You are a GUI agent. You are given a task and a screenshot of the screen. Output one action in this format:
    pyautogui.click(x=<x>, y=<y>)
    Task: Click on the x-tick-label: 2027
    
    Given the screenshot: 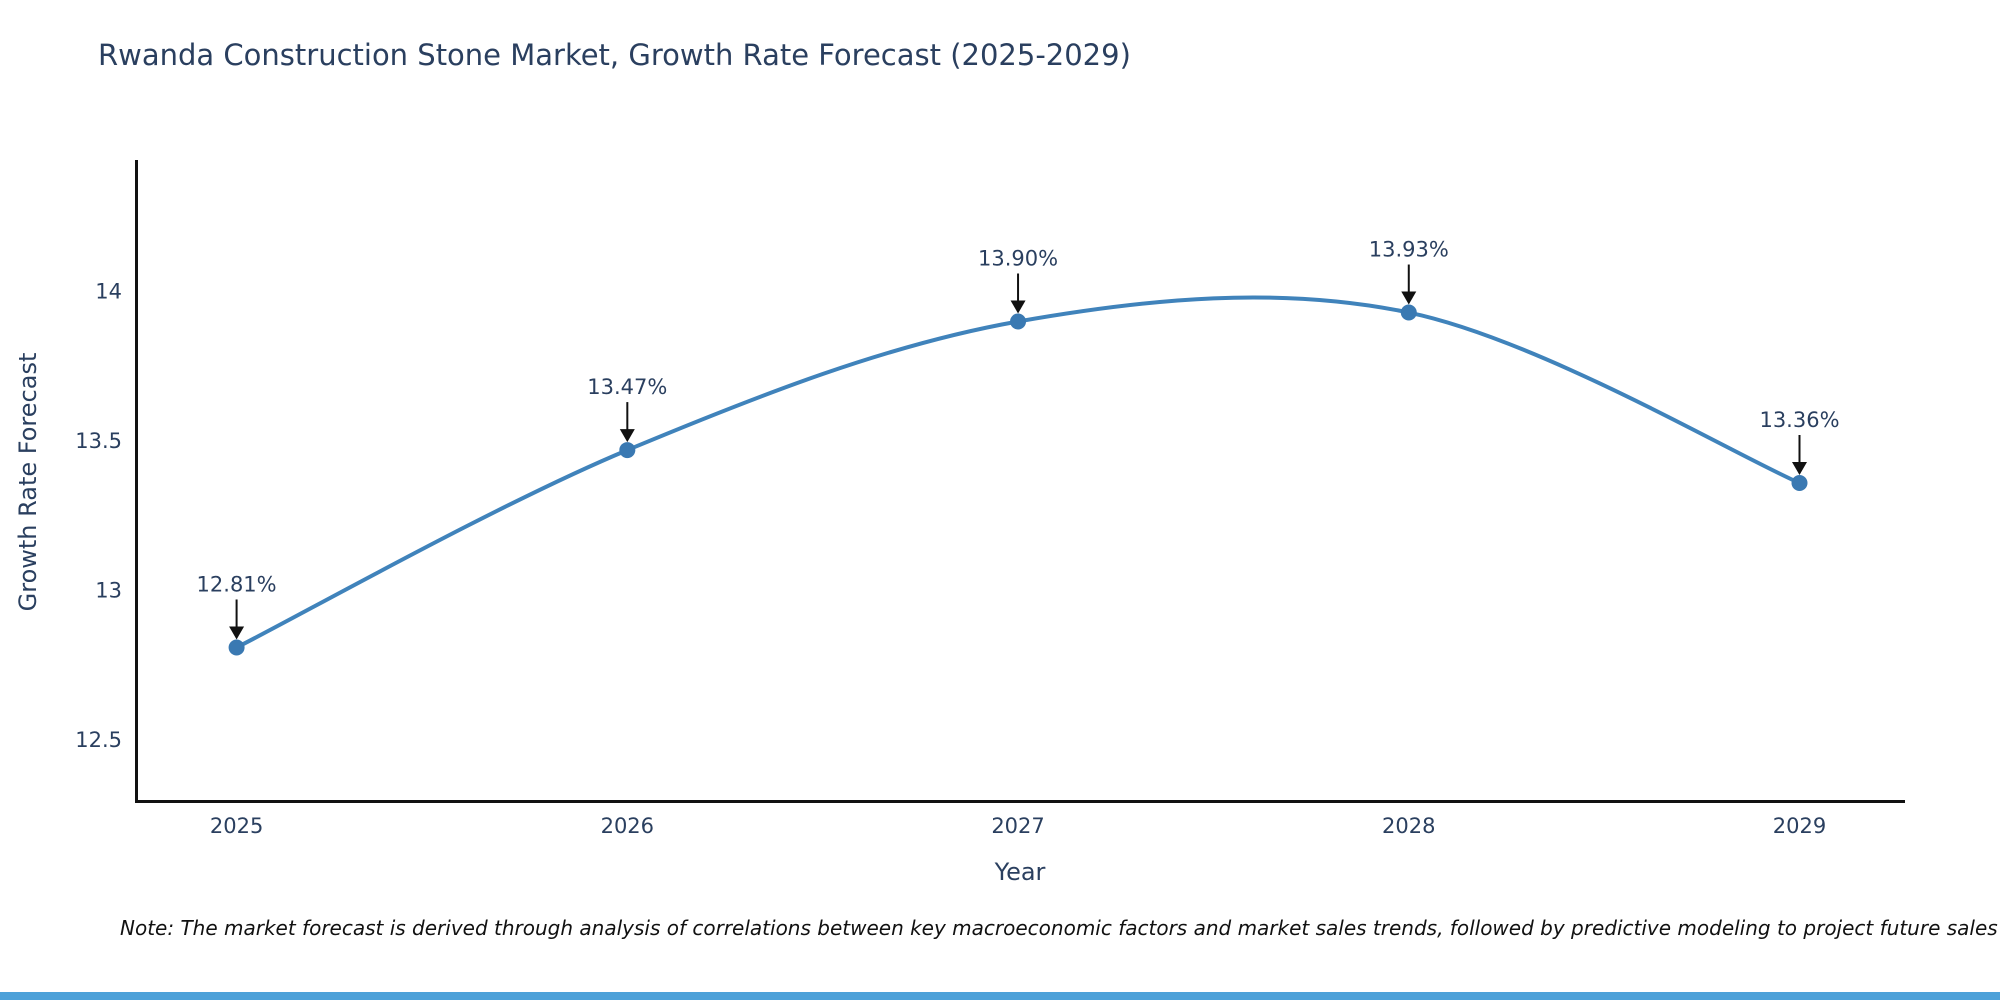 What is the action you would take?
    pyautogui.click(x=1017, y=826)
    